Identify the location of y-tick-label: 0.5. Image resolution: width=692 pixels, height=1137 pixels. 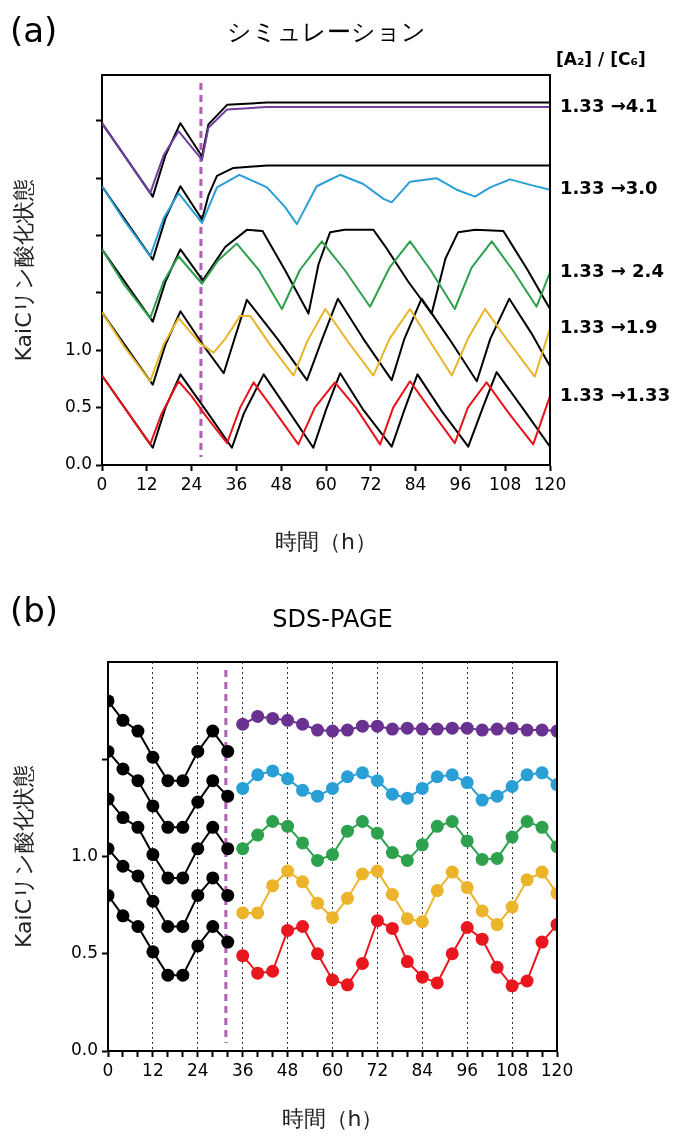
(84, 952).